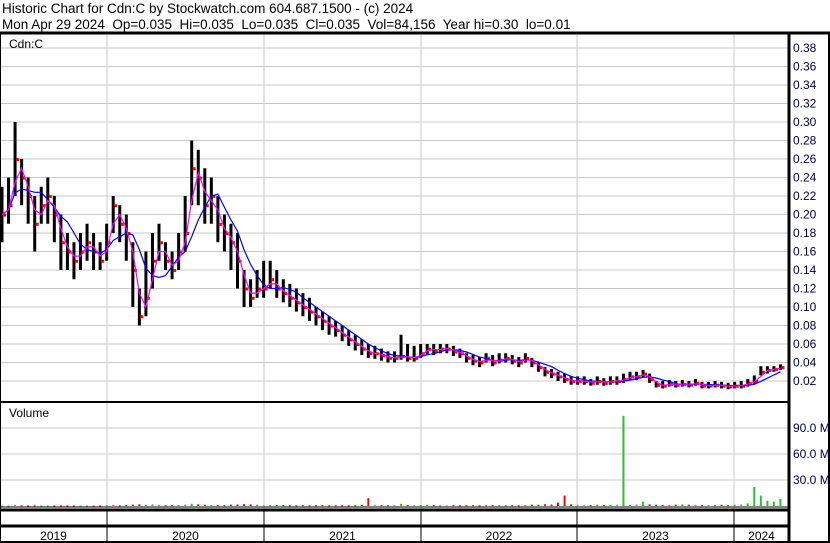 This screenshot has height=543, width=830. Describe the element at coordinates (805, 252) in the screenshot. I see `price-tick-label: 0.16` at that location.